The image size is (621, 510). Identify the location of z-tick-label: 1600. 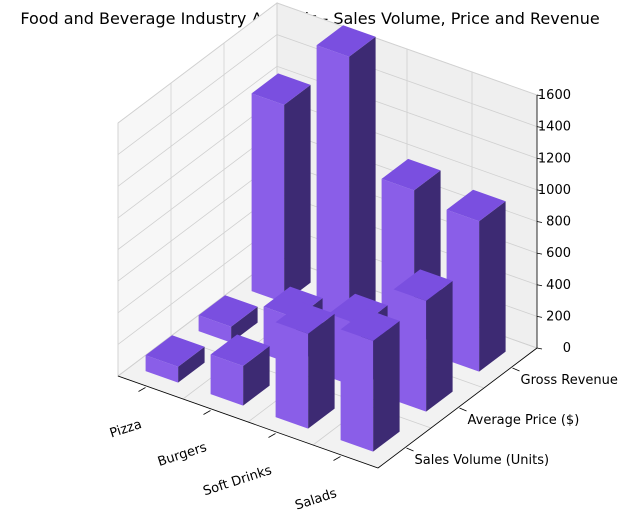
(554, 95).